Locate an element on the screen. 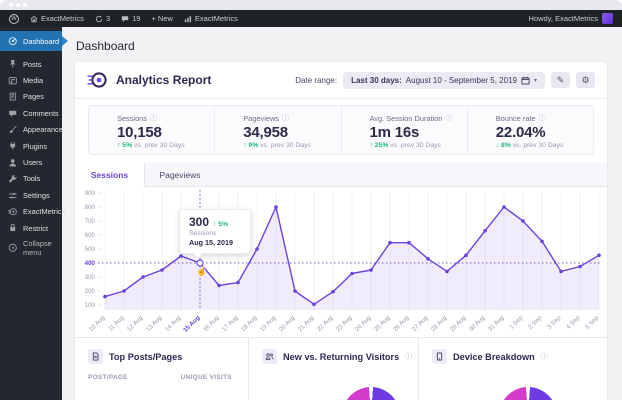 This screenshot has width=622, height=400. new-content-menu: + New is located at coordinates (161, 18).